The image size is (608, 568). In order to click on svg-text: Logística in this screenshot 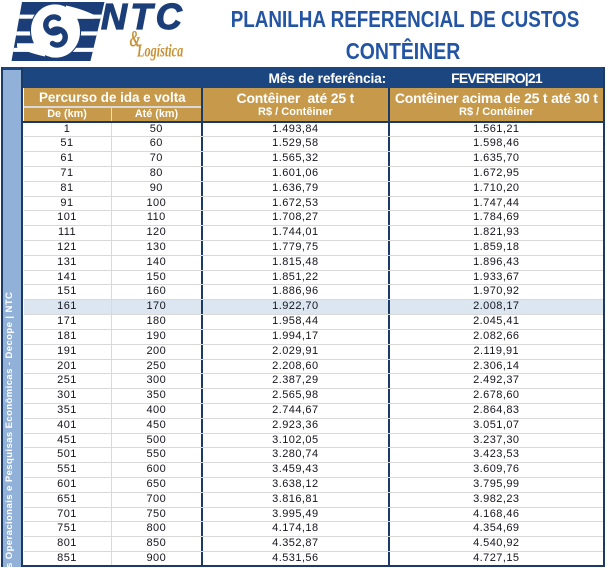, I will do `click(159, 51)`.